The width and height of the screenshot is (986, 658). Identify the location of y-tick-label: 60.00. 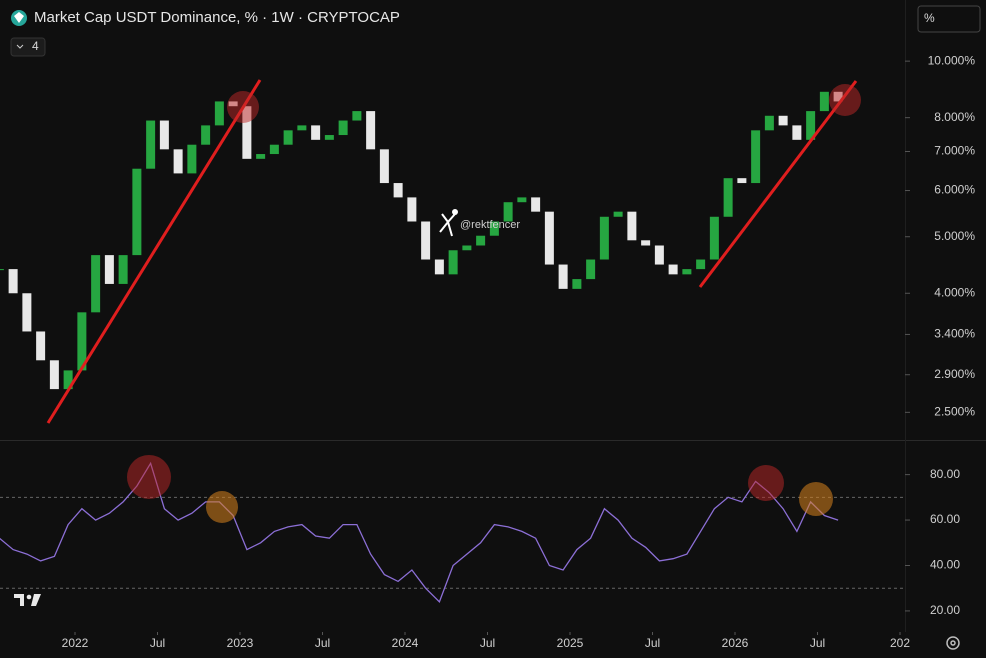
(945, 519).